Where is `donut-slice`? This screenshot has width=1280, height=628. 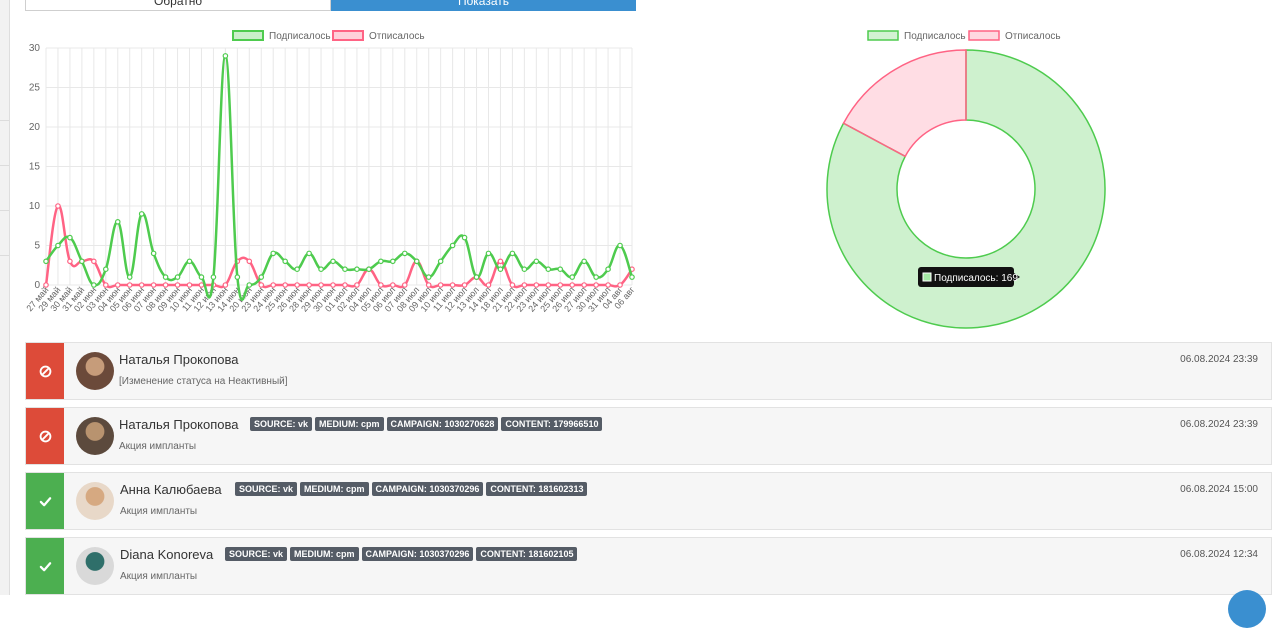 donut-slice is located at coordinates (966, 189).